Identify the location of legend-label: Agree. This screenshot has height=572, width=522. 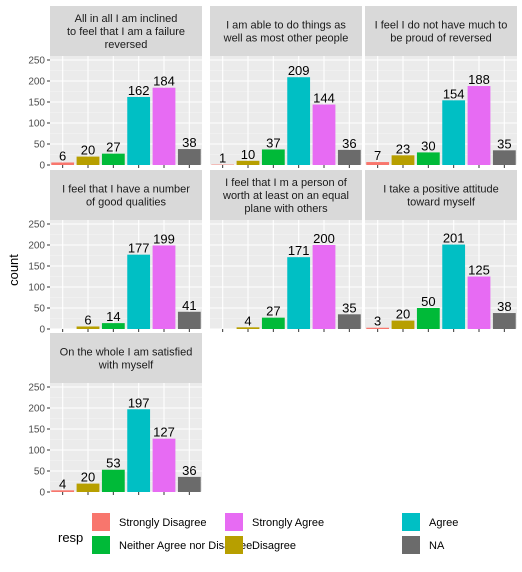
(443, 523).